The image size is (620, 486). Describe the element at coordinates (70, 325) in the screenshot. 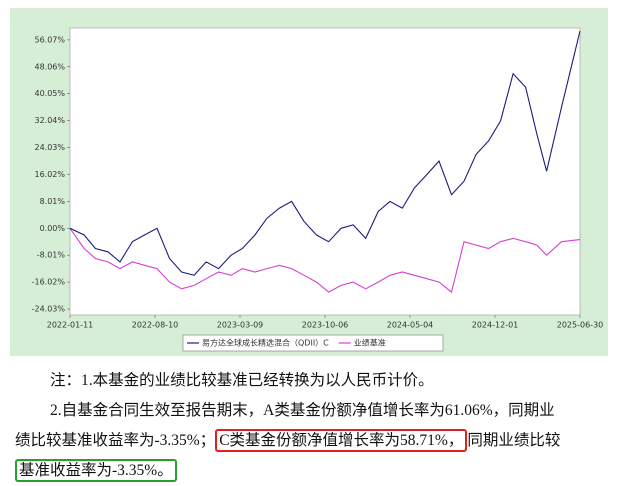

I see `x-tick-label: 2022-01-11` at that location.